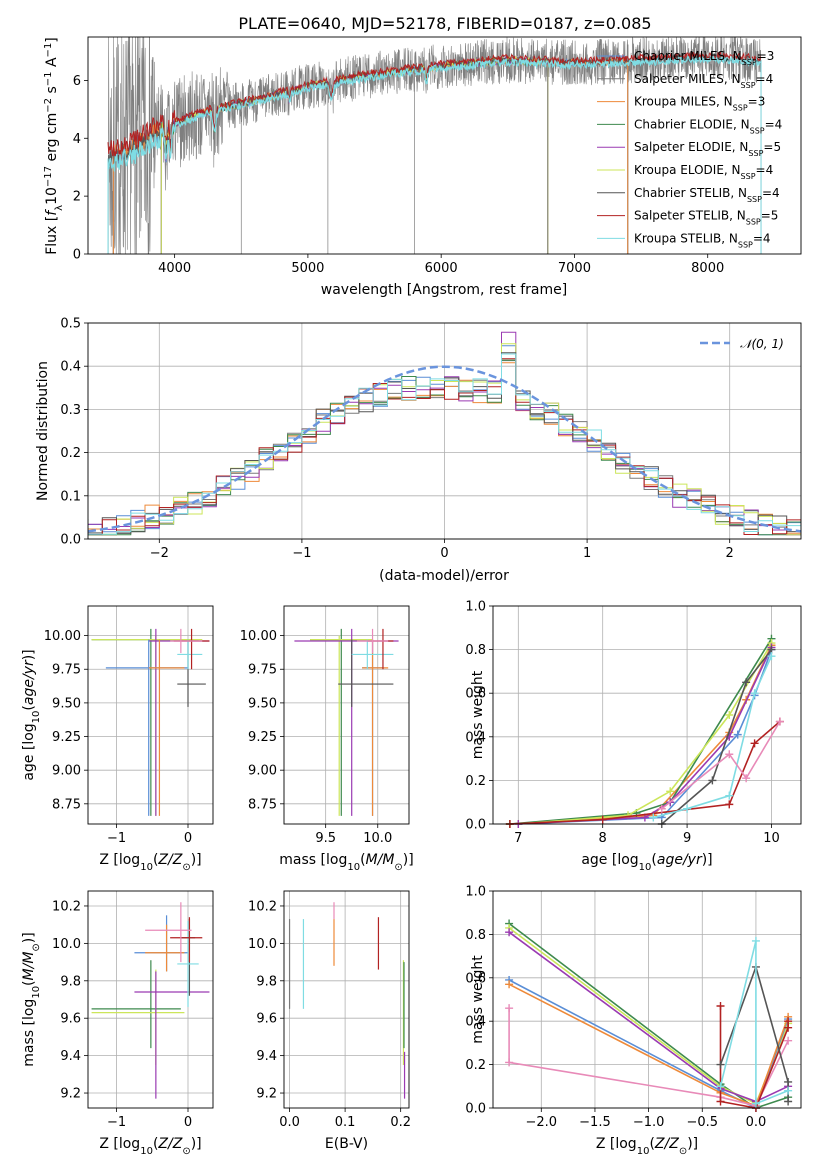 The image size is (819, 1170). I want to click on histogram-kroupa-stelib, so click(444, 444).